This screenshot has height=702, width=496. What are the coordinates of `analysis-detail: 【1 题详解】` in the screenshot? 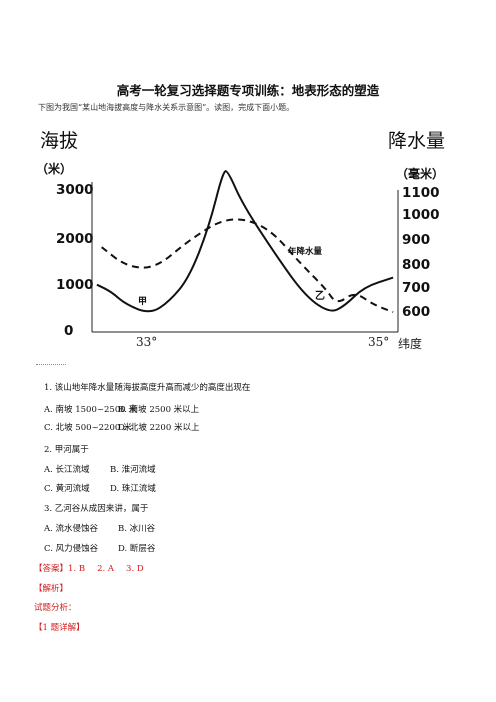 It's located at (59, 628).